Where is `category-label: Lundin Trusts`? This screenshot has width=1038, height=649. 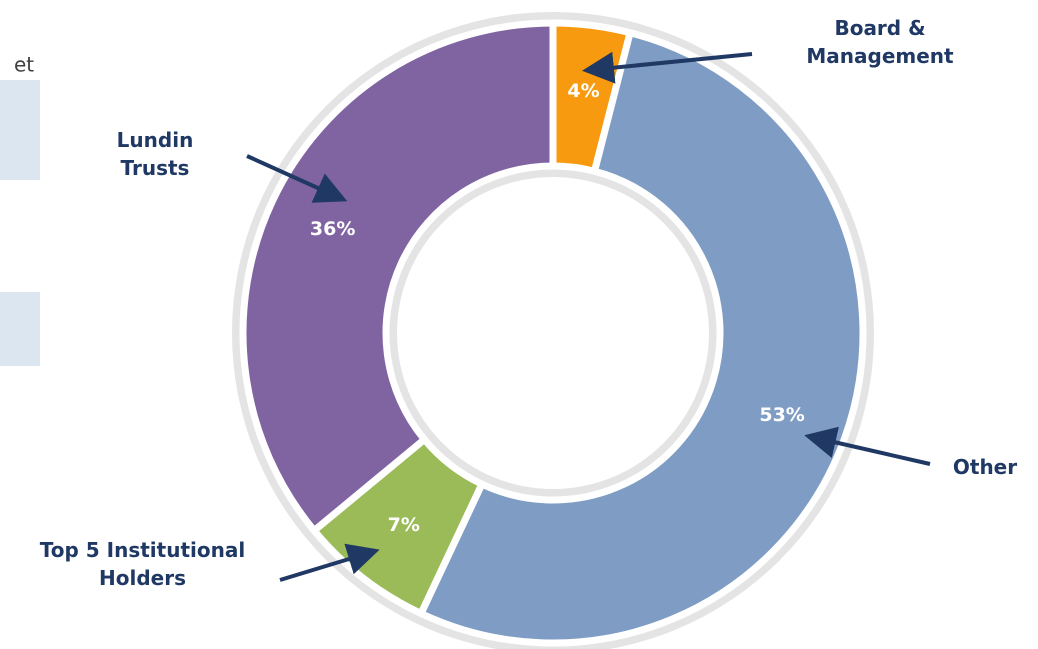
category-label: Lundin Trusts is located at coordinates (155, 154).